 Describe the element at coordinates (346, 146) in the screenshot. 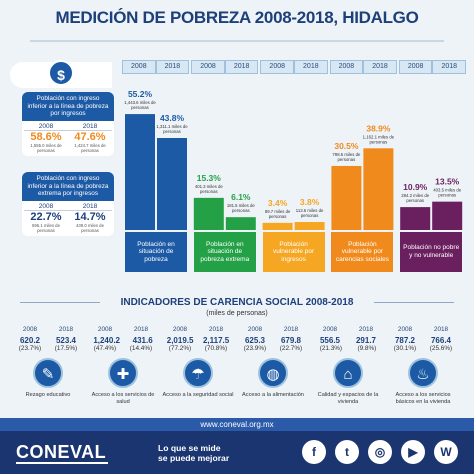

I see `bar-pct-label: 30.5%` at that location.